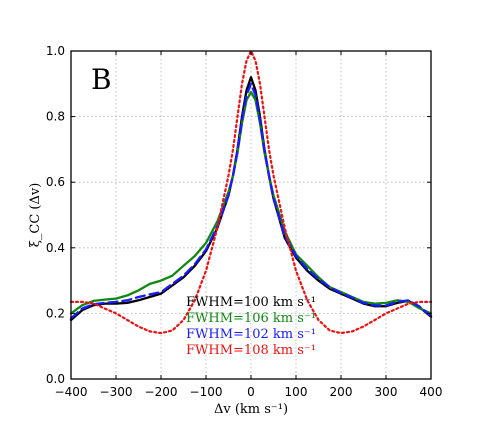 This screenshot has height=426, width=479. What do you see at coordinates (55, 117) in the screenshot?
I see `y-tick-label: 0.8` at bounding box center [55, 117].